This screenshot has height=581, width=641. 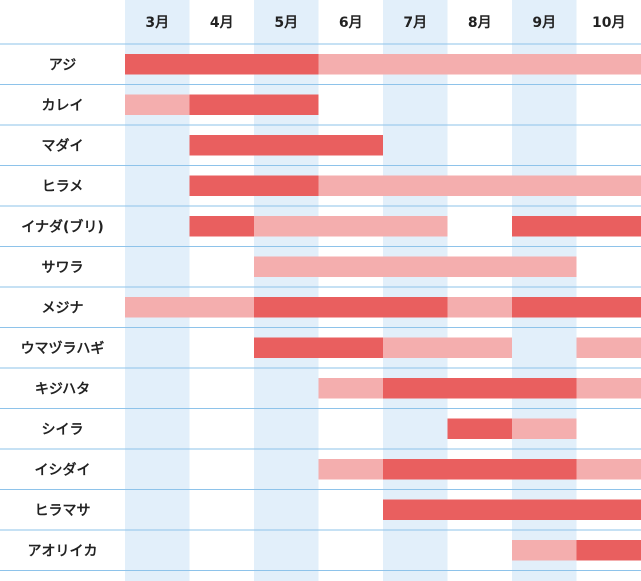 I want to click on month-label: 3月, so click(x=157, y=23).